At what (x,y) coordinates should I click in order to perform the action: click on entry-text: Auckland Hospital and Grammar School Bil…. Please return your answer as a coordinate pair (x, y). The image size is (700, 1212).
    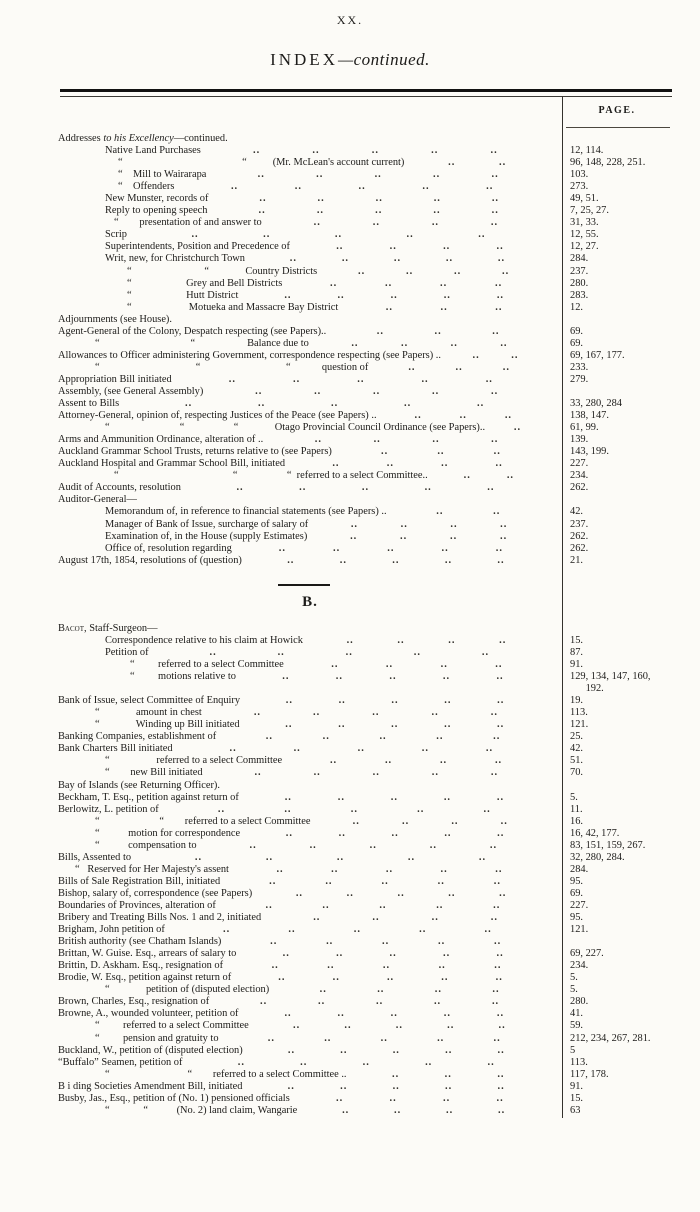
    Looking at the image, I should click on (172, 464).